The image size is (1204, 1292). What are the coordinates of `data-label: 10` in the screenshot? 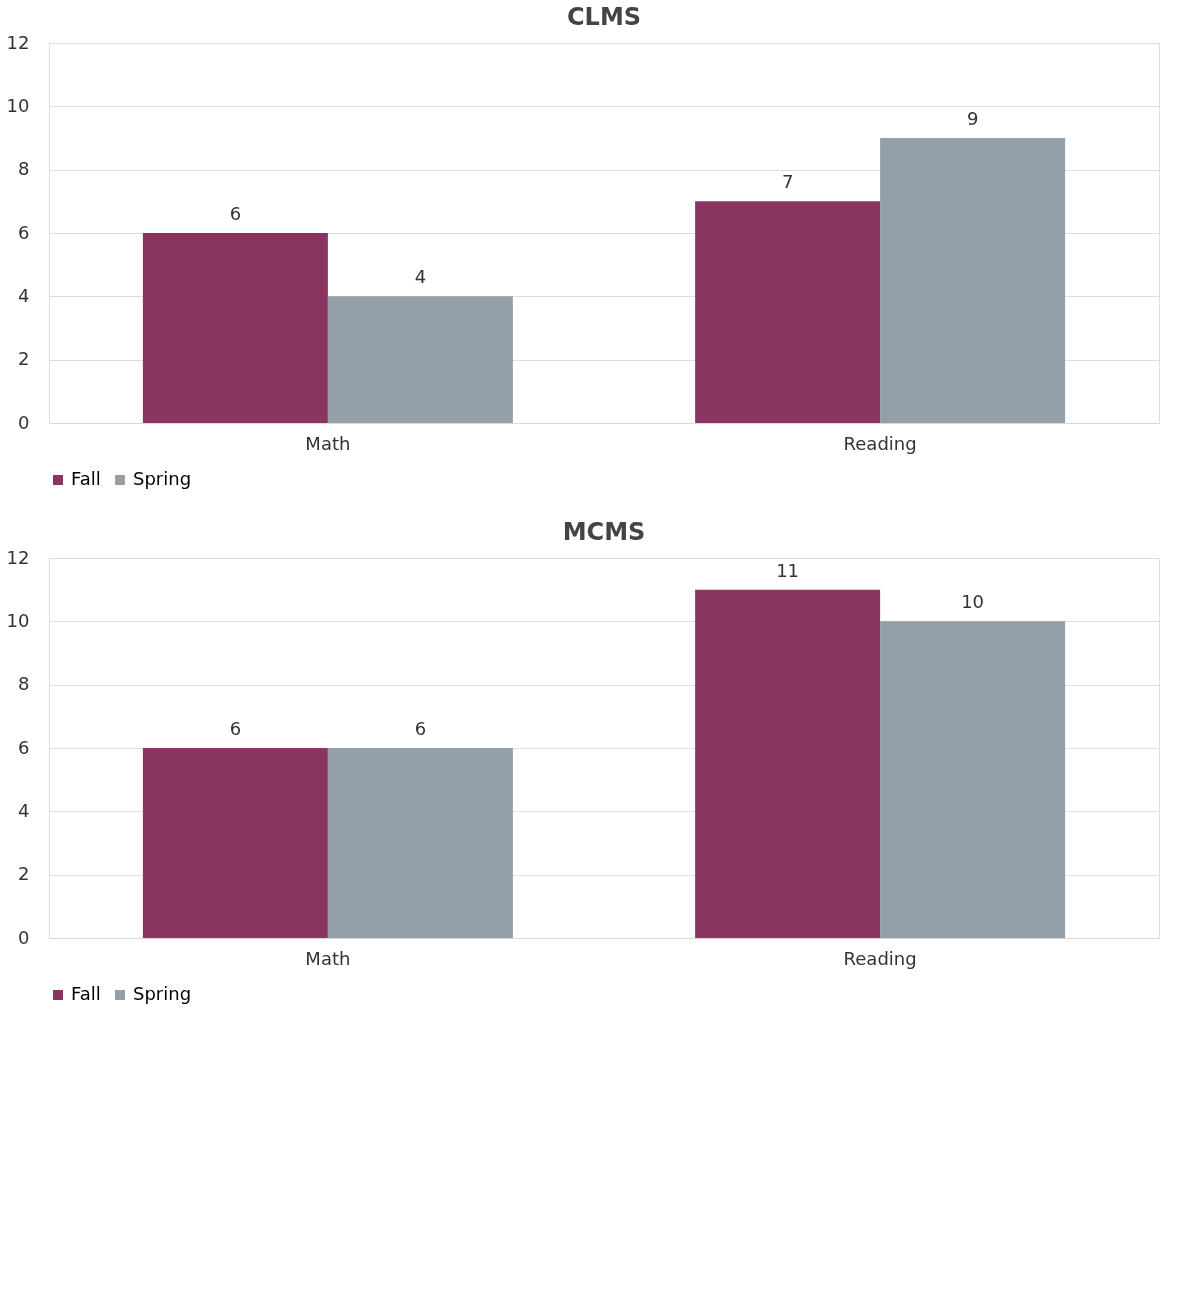 It's located at (973, 602).